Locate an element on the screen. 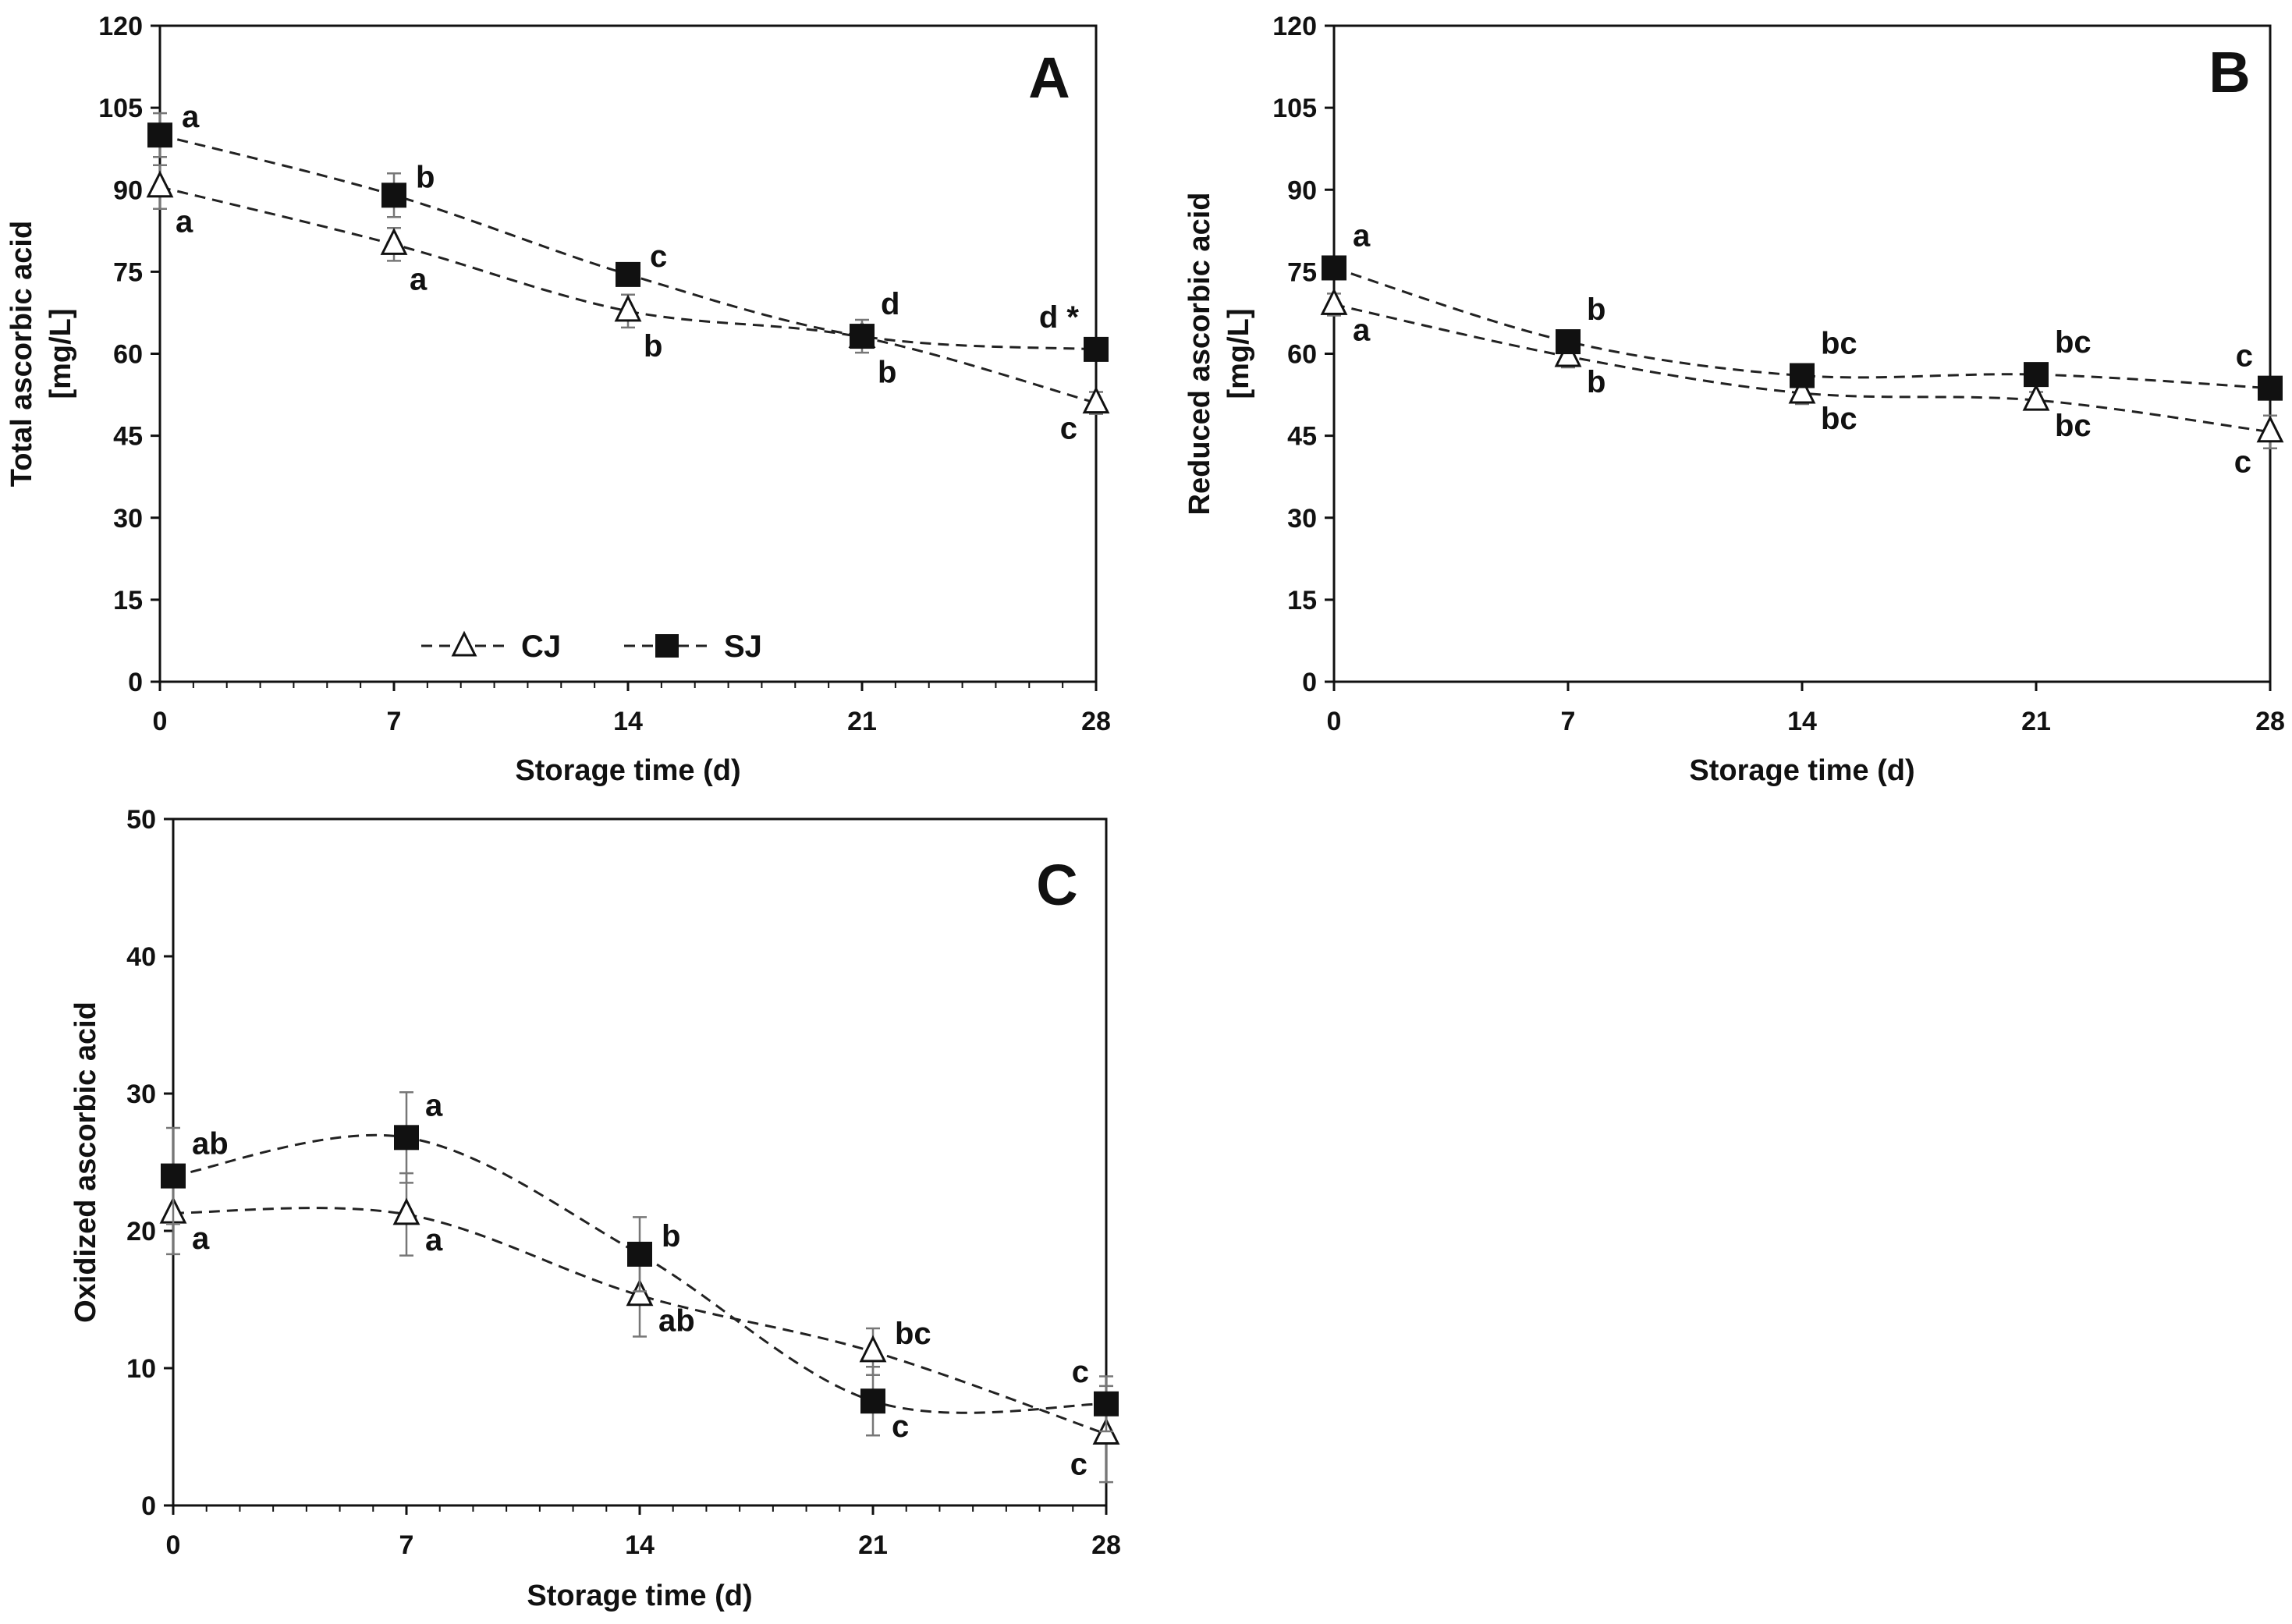 This screenshot has height=1624, width=2292. legend-marker-cj is located at coordinates (464, 643).